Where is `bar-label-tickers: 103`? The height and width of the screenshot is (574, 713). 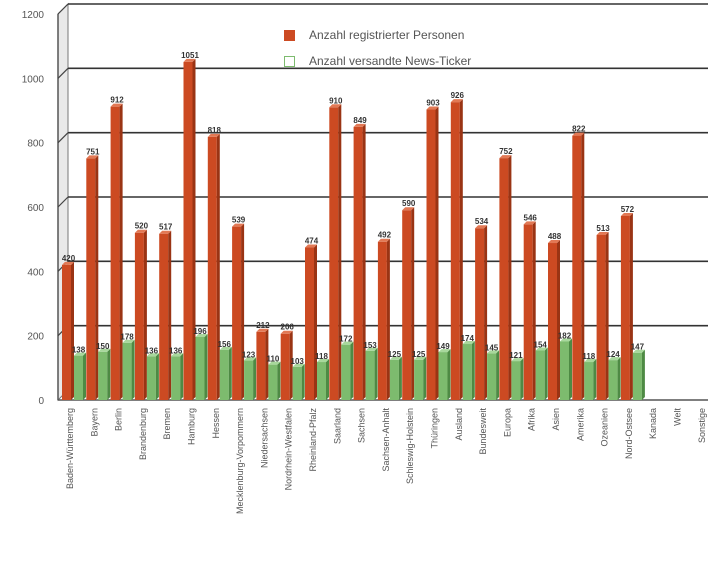
bar-label-tickers: 103 is located at coordinates (298, 361).